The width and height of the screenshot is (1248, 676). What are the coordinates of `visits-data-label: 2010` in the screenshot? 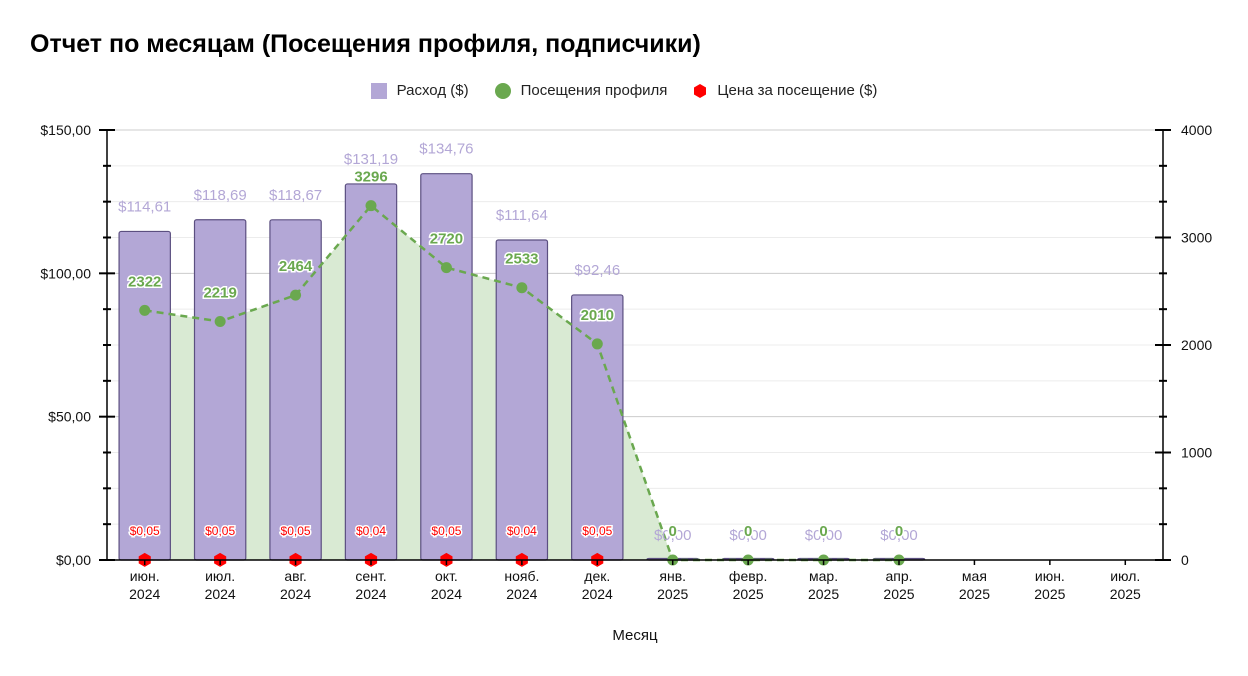 It's located at (597, 315).